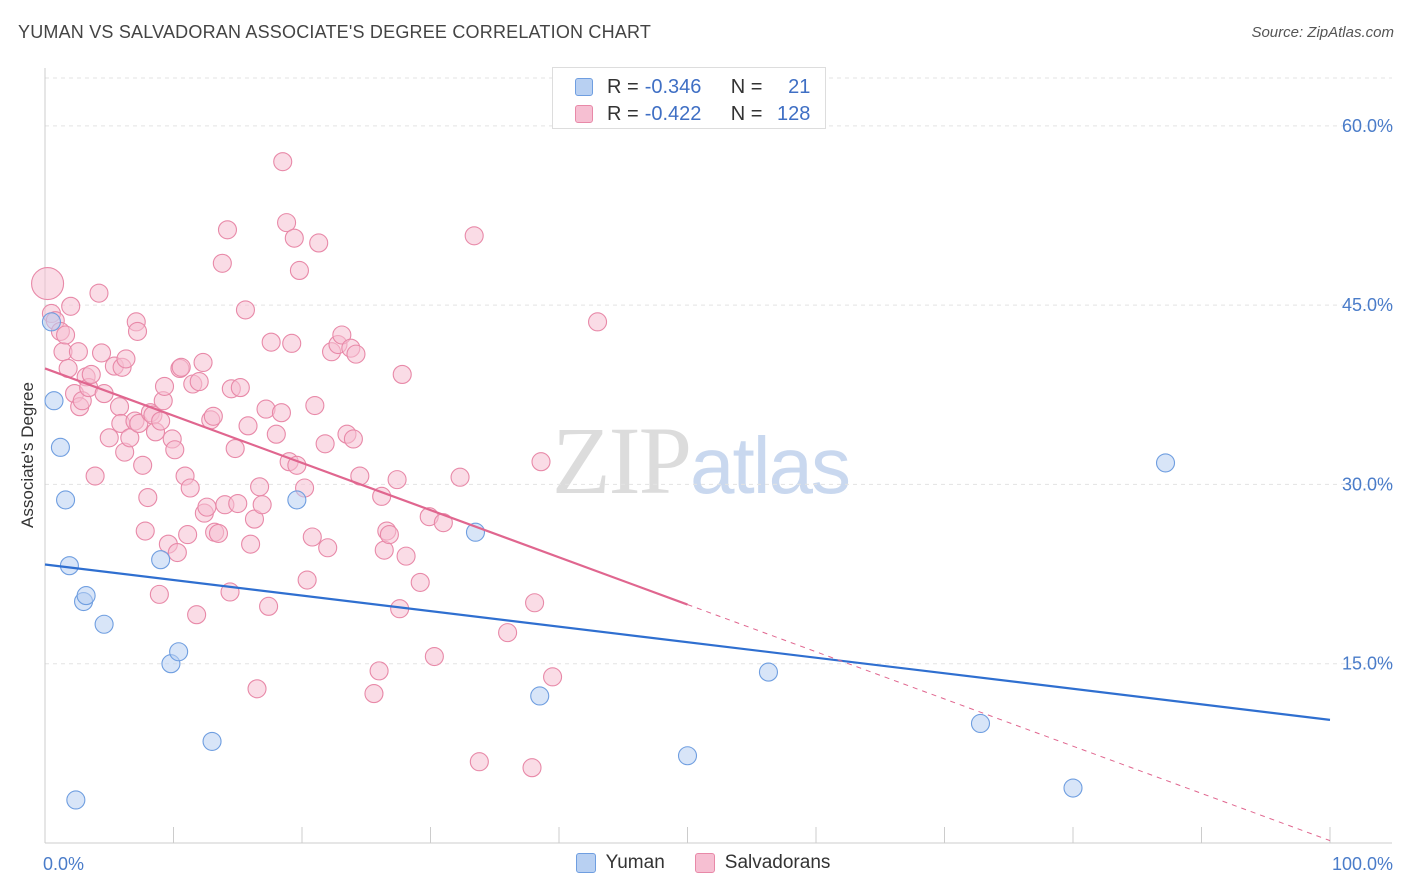 The height and width of the screenshot is (892, 1406). I want to click on y-tick-label: 45.0%, so click(1367, 305).